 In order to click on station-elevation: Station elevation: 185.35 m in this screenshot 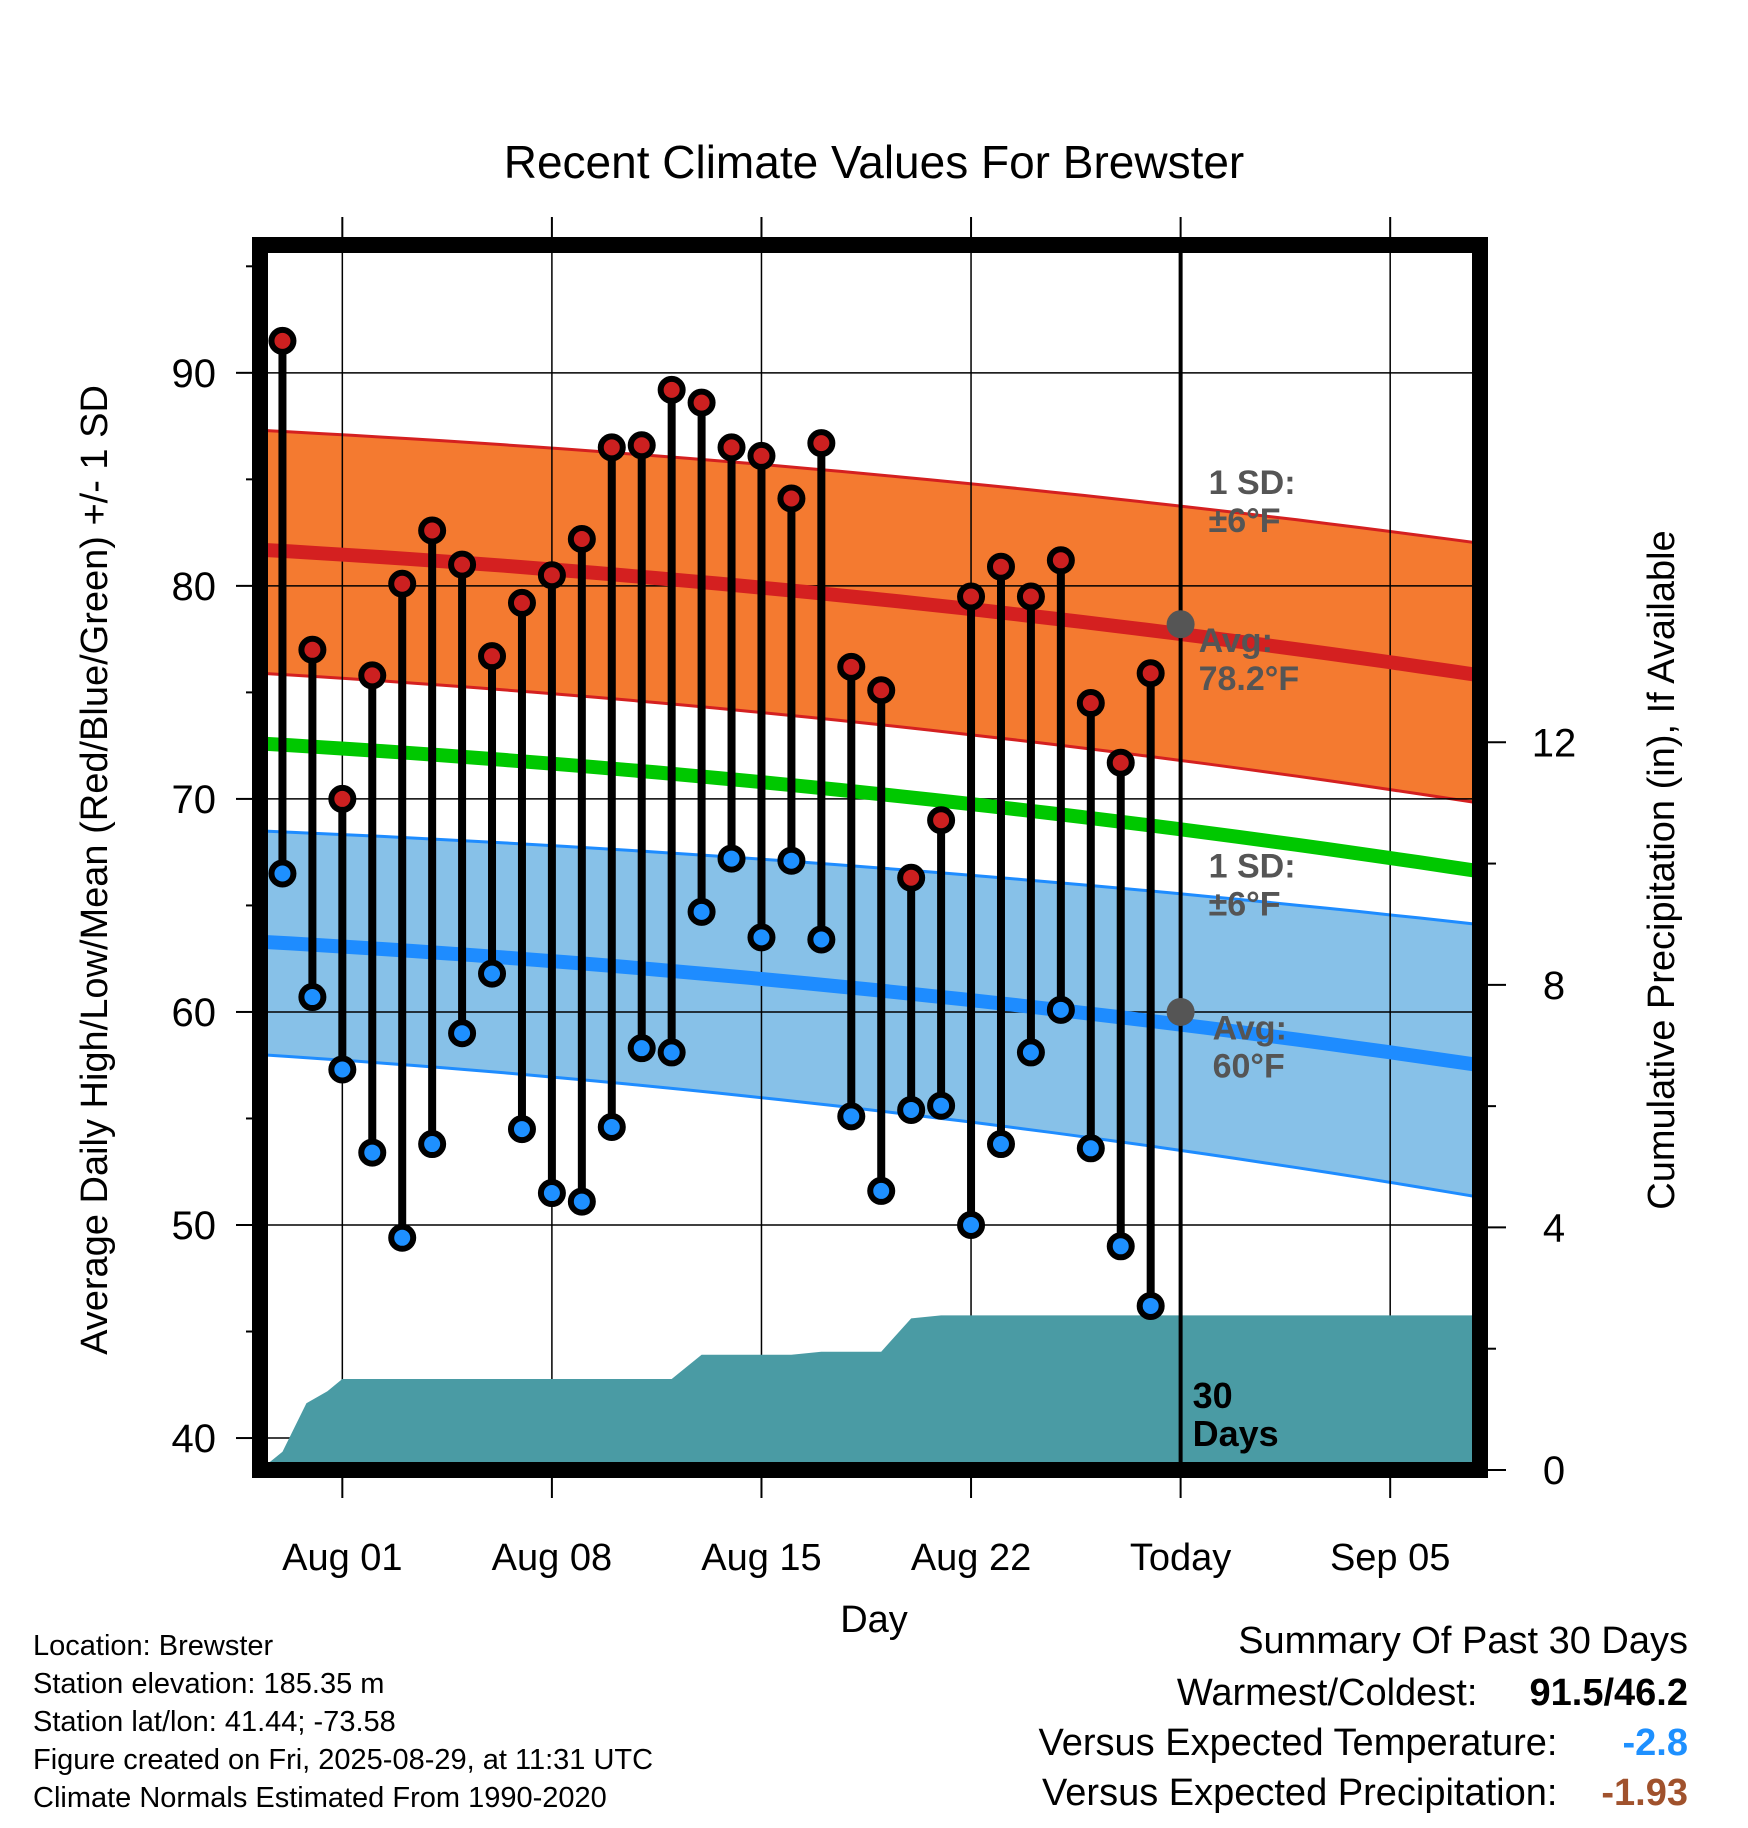, I will do `click(209, 1684)`.